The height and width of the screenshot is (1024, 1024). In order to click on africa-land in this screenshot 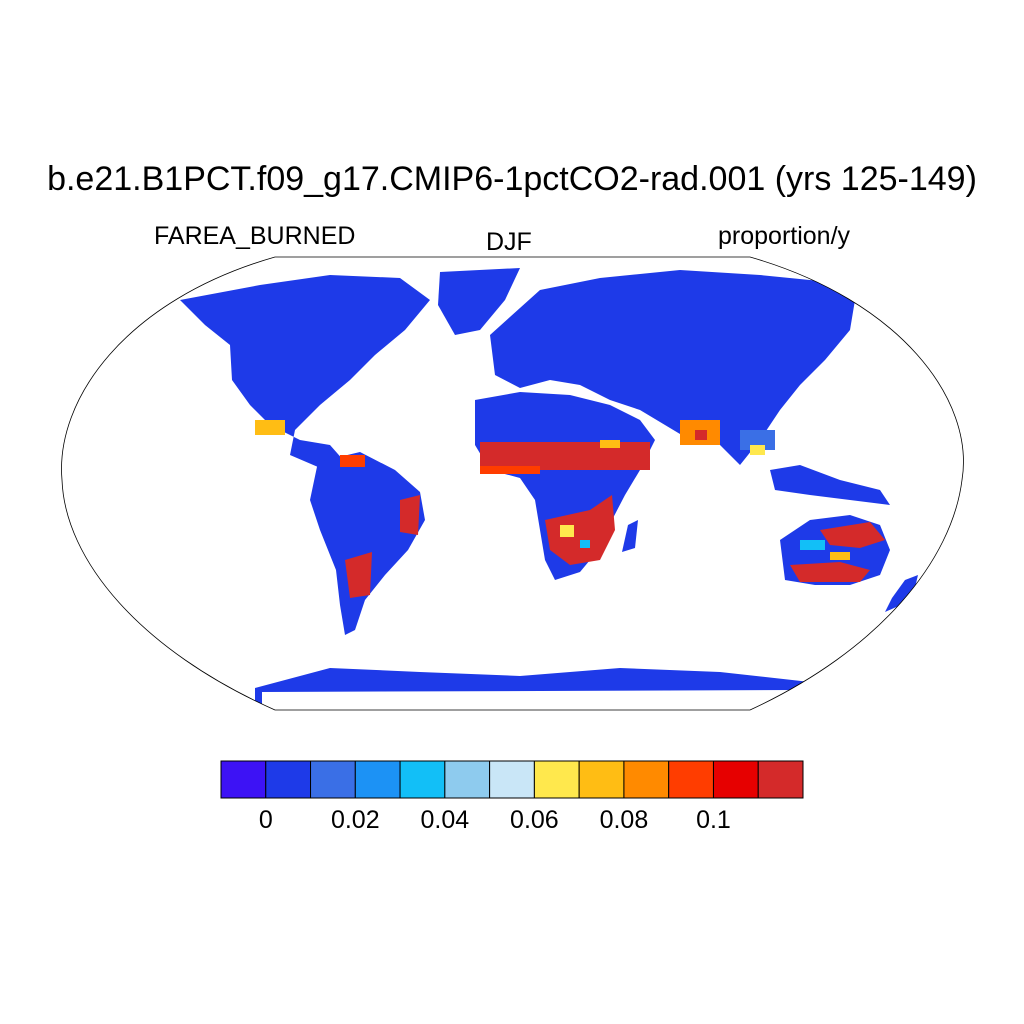, I will do `click(565, 486)`.